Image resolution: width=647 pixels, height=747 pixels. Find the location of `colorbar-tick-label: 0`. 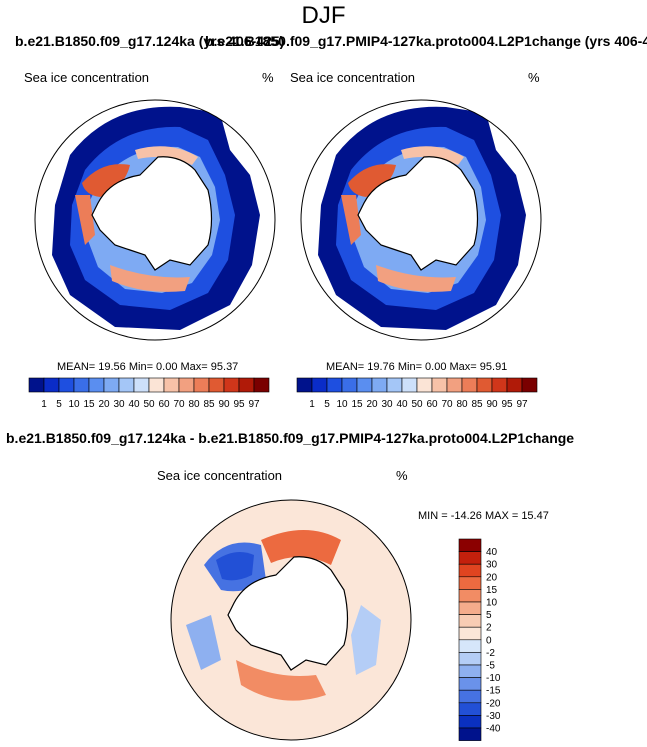

colorbar-tick-label: 0 is located at coordinates (489, 640).